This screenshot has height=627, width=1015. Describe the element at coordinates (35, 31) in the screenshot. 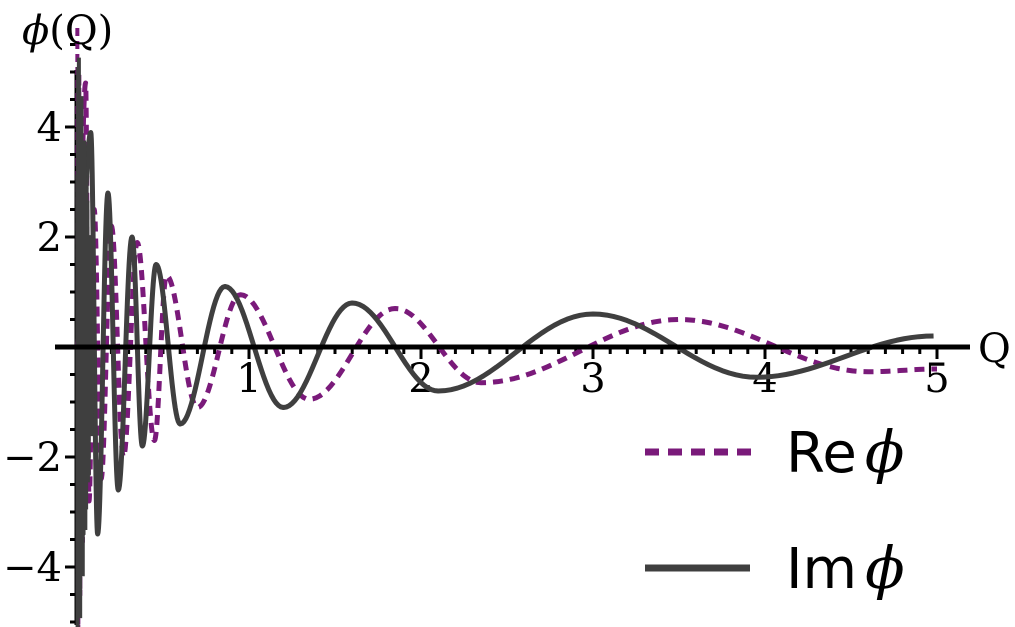

I see `y-axis-label-symbol: ϕ` at that location.